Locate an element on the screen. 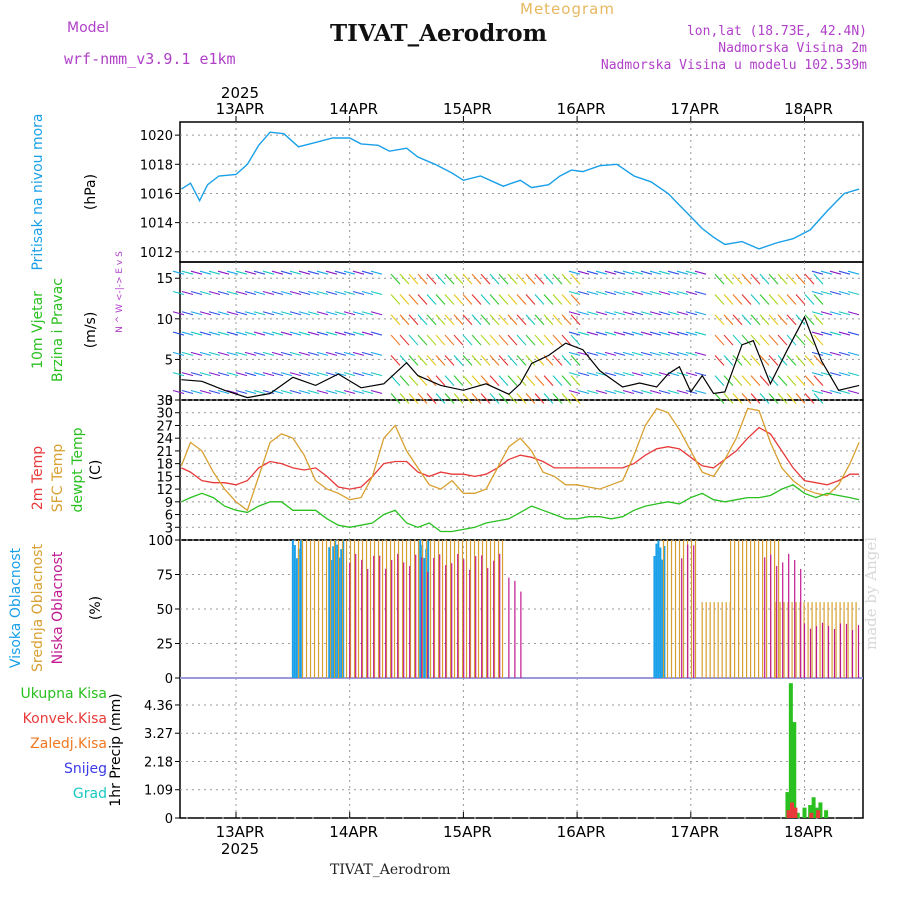 The height and width of the screenshot is (900, 900). model-elevation-text: Nadmorska Visina u modelu 102.539m is located at coordinates (733, 65).